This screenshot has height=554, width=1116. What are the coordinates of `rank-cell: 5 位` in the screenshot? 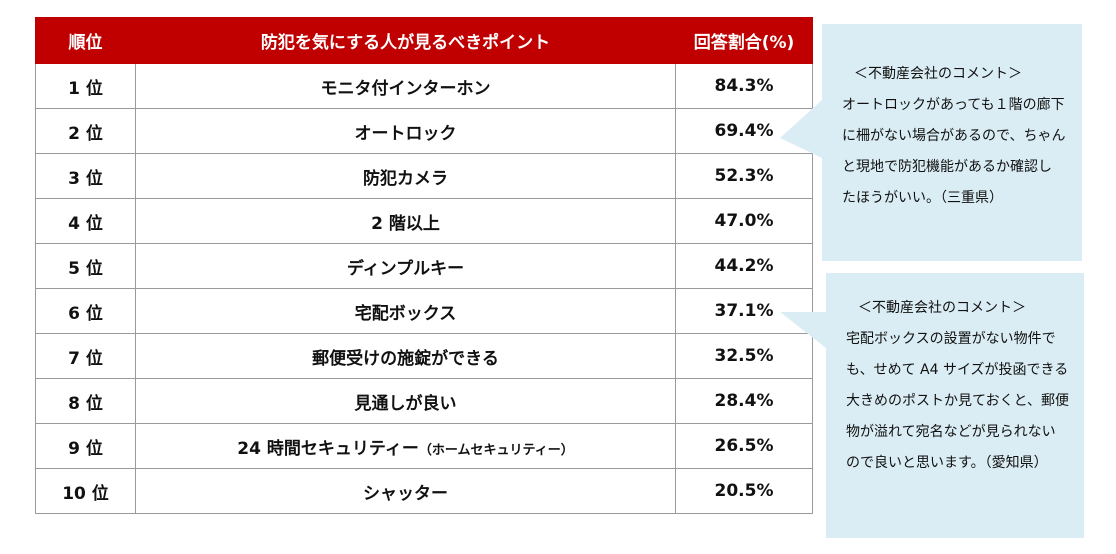 It's located at (85, 266).